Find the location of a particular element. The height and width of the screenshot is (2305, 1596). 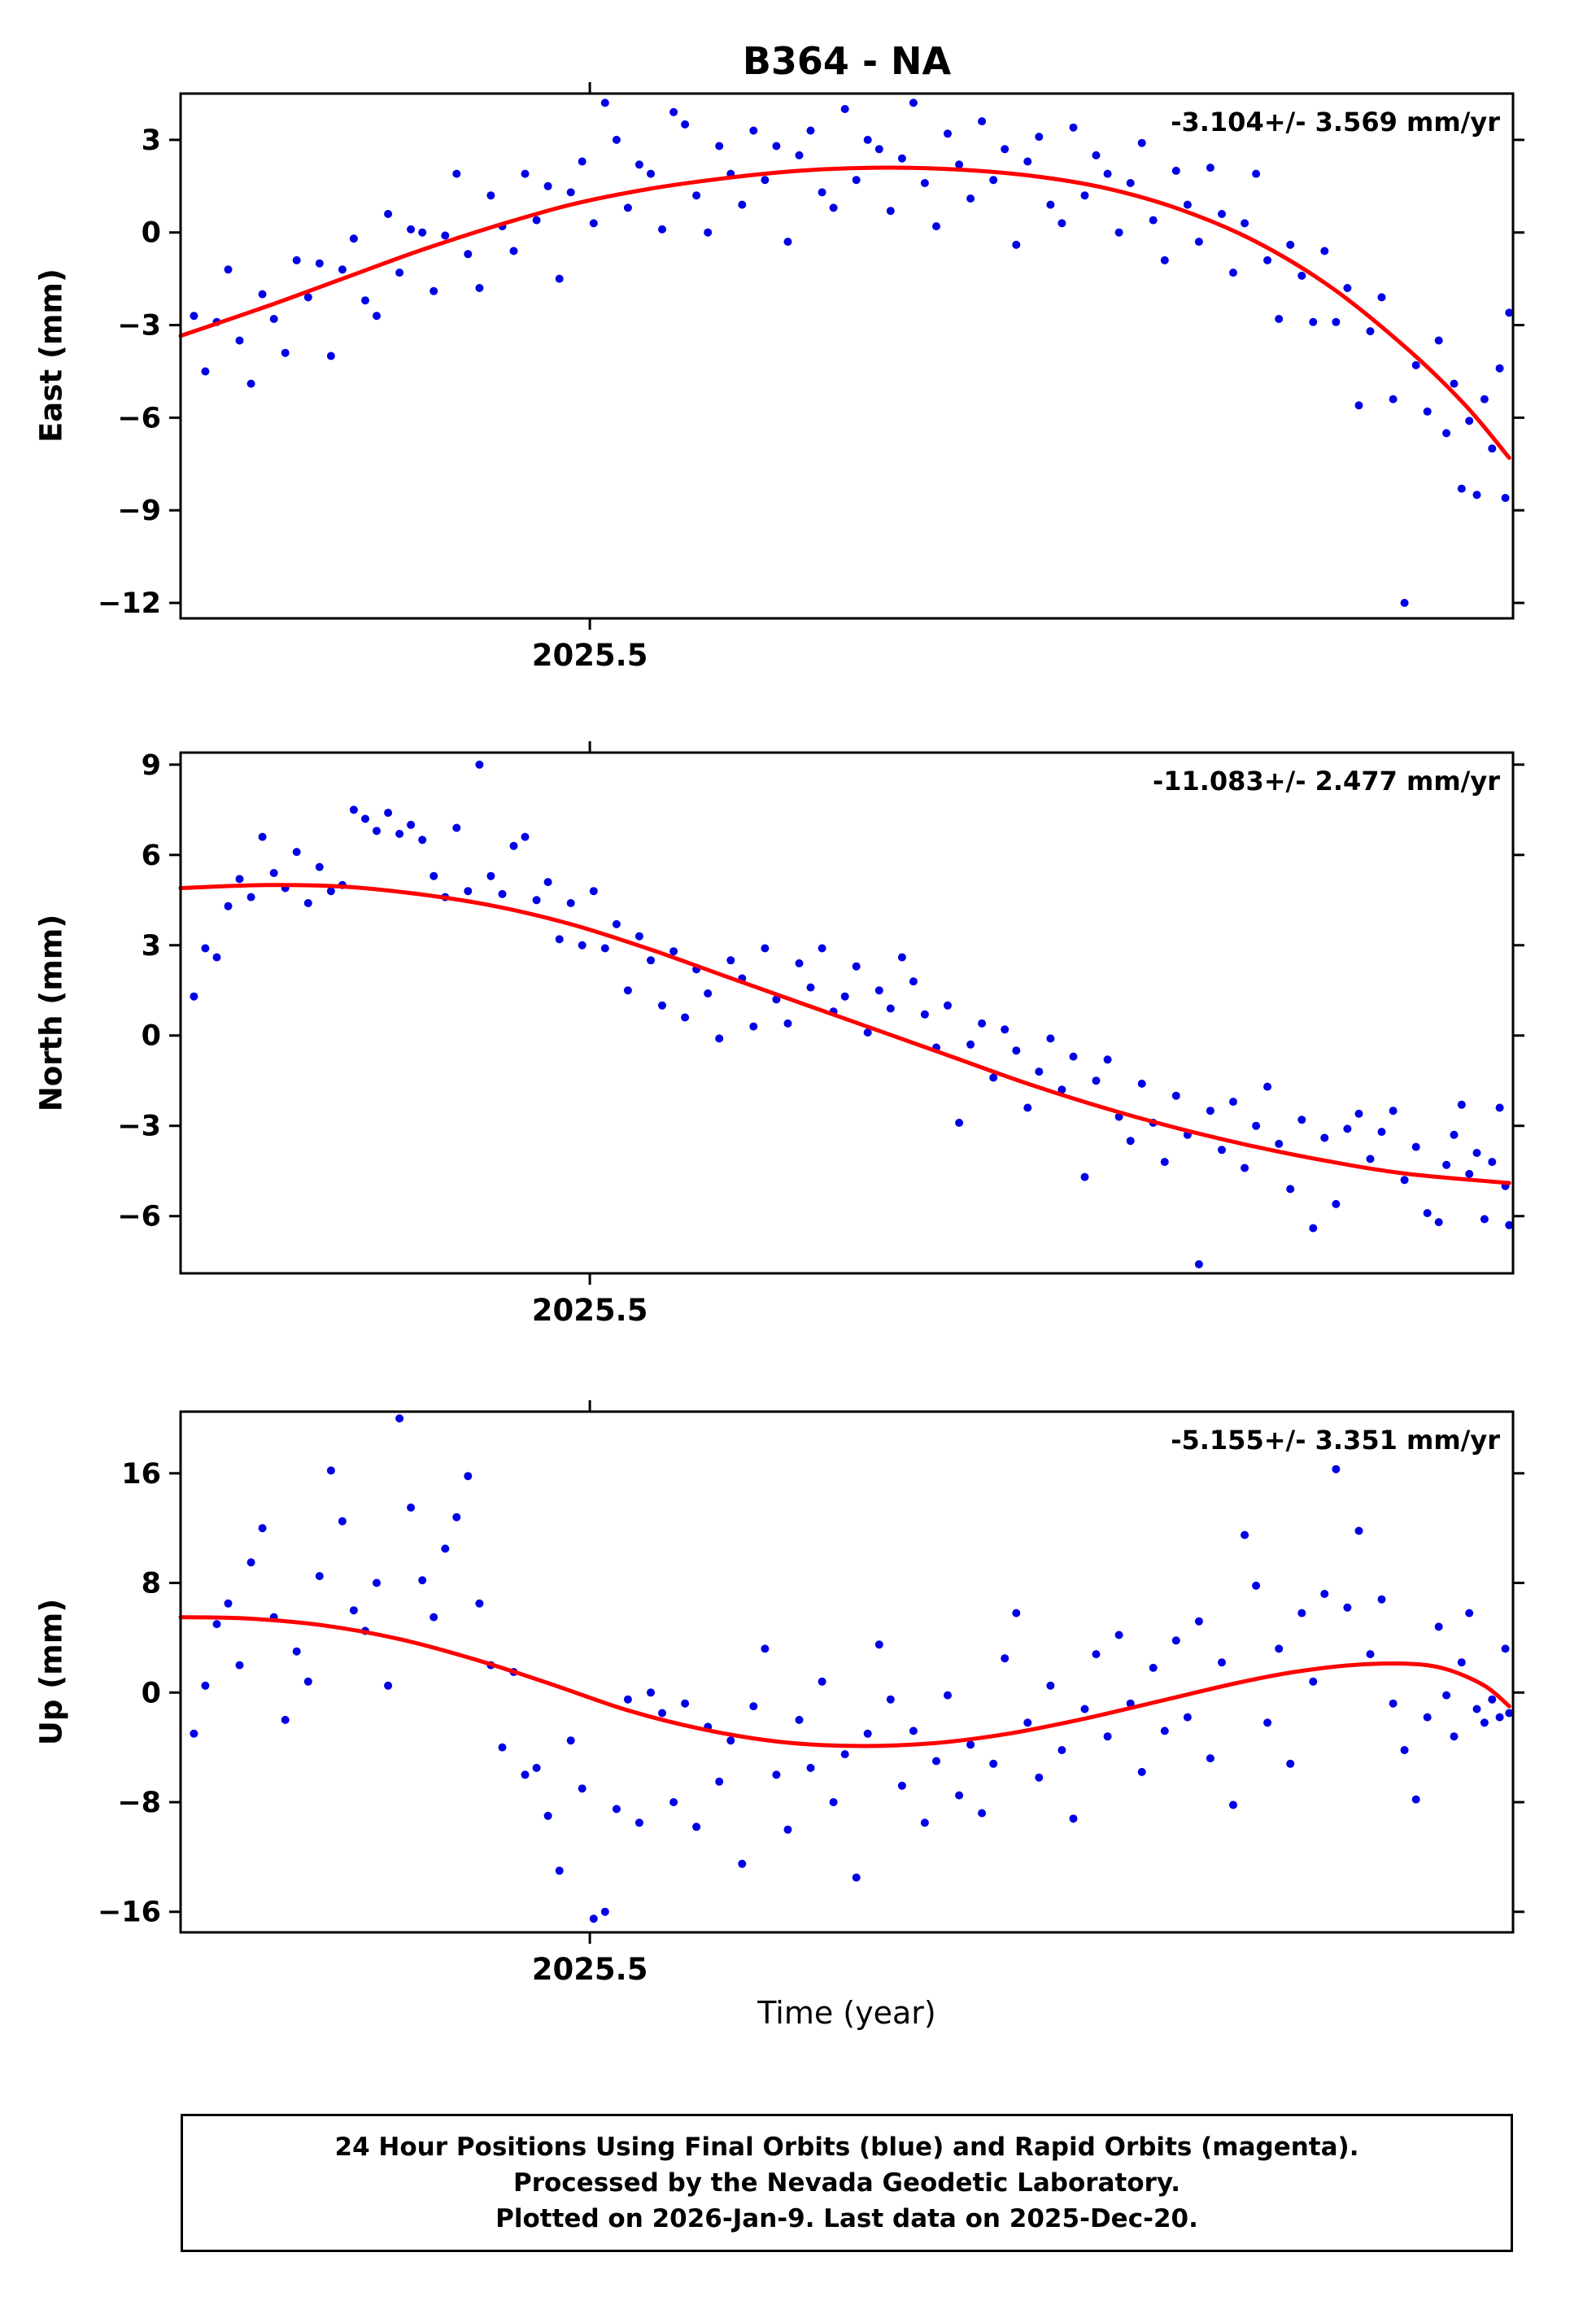

rate-annotation: -5.155+/- 3.351 mm/yr is located at coordinates (1335, 1440).